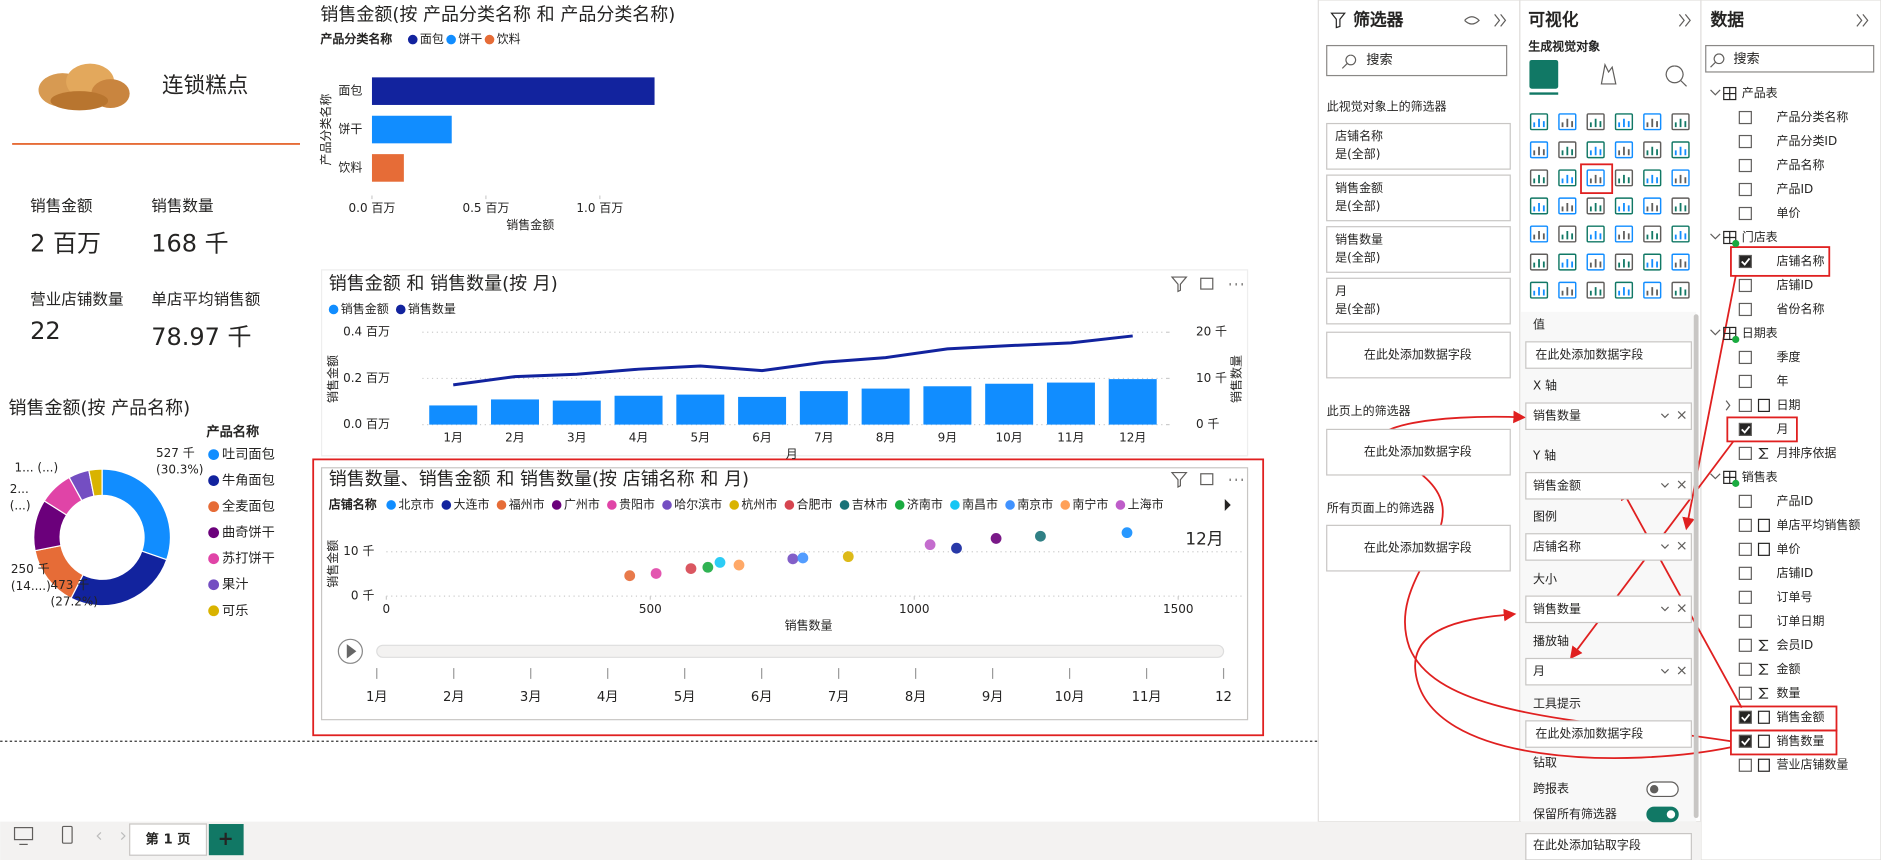  Describe the element at coordinates (1206, 382) in the screenshot. I see `visual-header-icons` at that location.